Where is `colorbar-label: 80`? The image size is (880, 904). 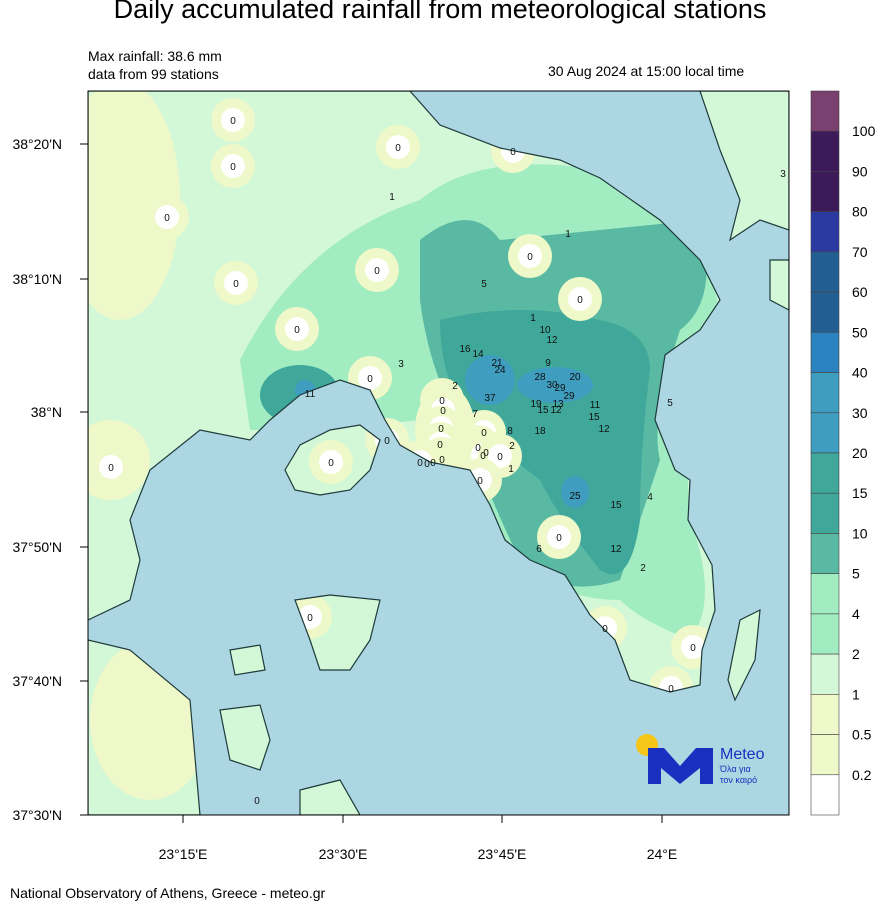
colorbar-label: 80 is located at coordinates (860, 212).